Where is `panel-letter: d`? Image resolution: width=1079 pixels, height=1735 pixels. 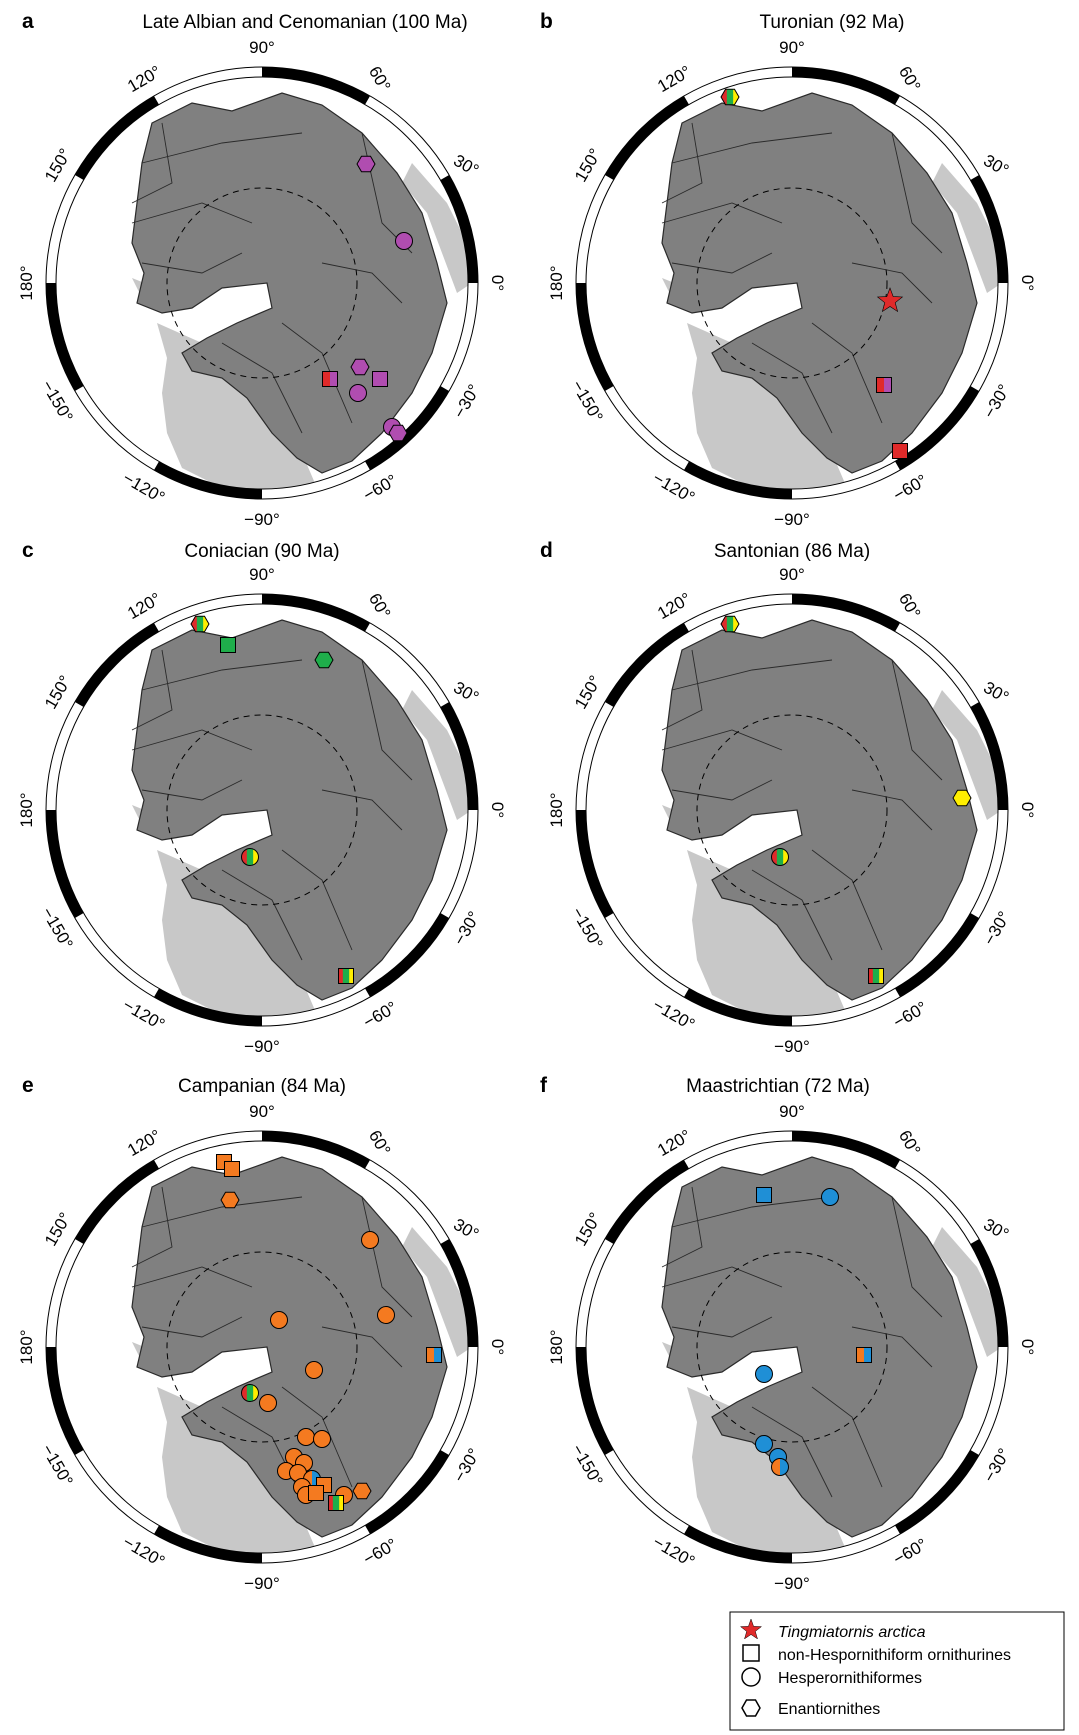
panel-letter: d is located at coordinates (546, 550).